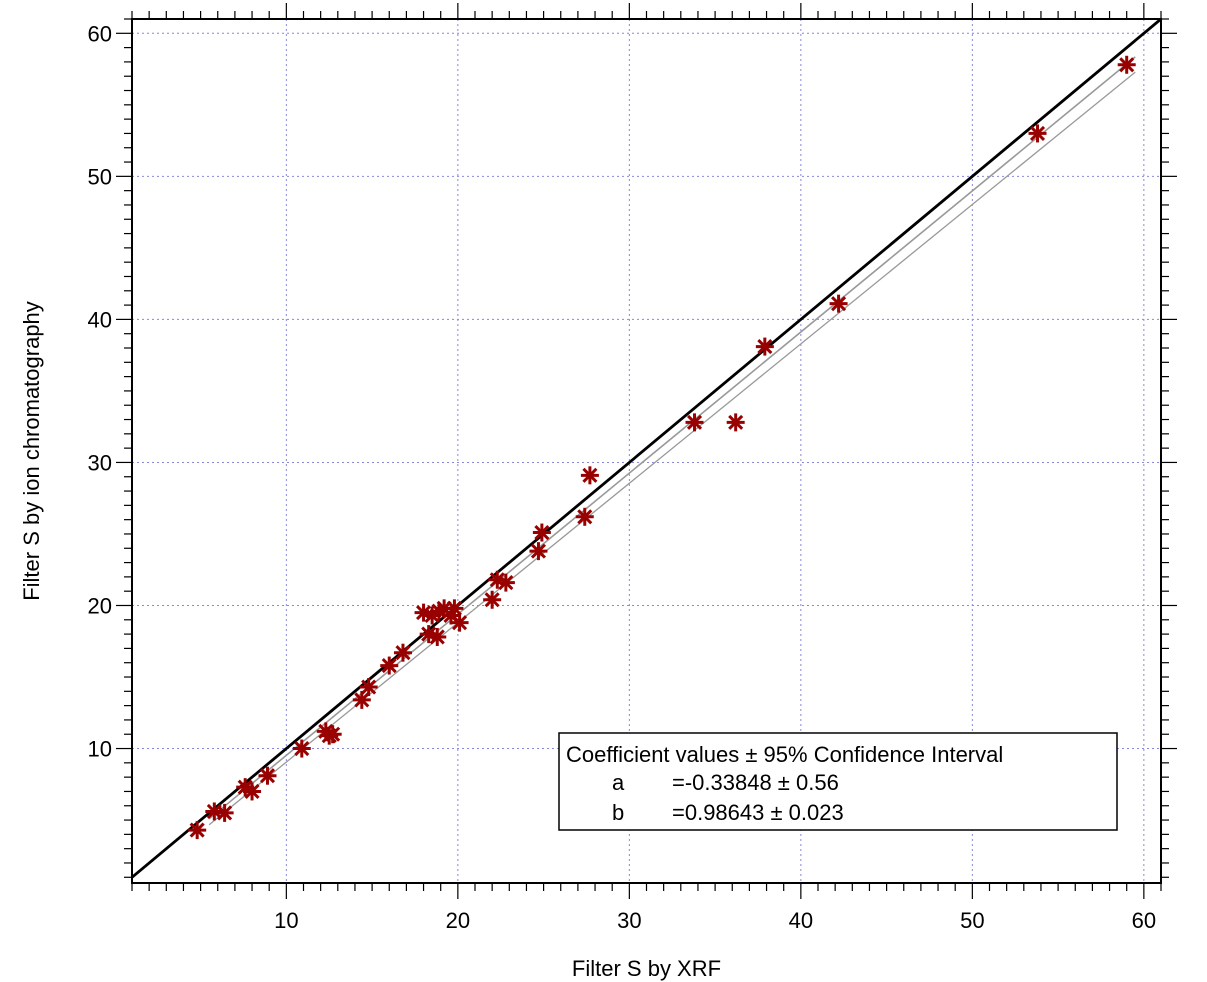 The width and height of the screenshot is (1207, 982). What do you see at coordinates (758, 812) in the screenshot?
I see `legend-coef-b-value: =0.98643 ± 0.023` at bounding box center [758, 812].